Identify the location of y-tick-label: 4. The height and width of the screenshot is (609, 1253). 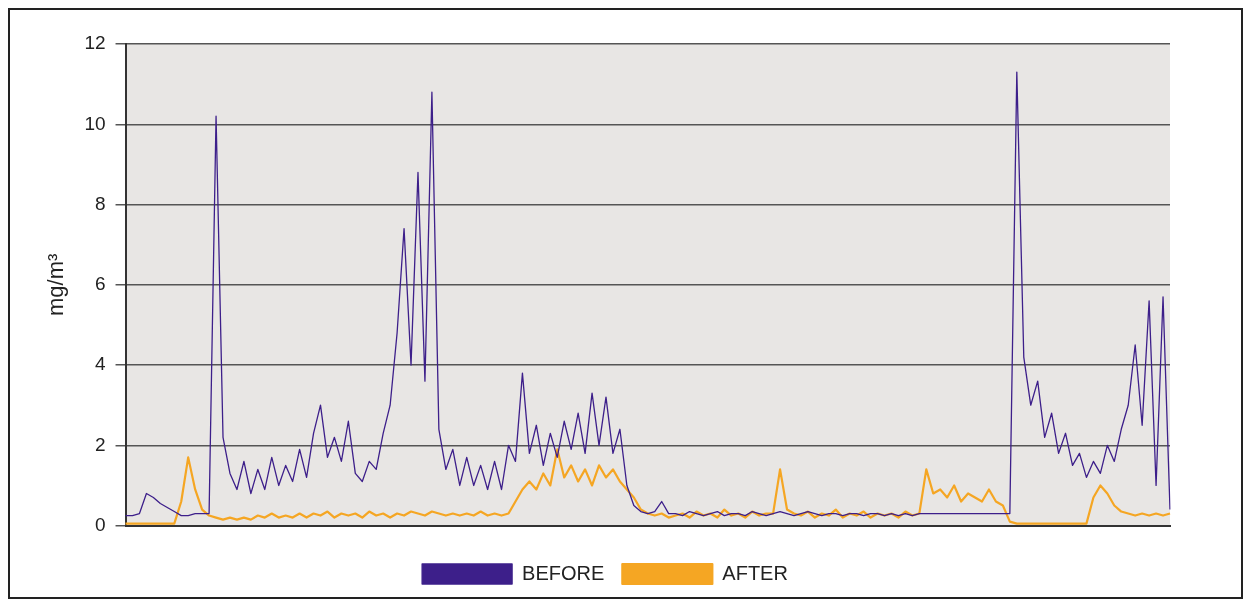
(100, 364).